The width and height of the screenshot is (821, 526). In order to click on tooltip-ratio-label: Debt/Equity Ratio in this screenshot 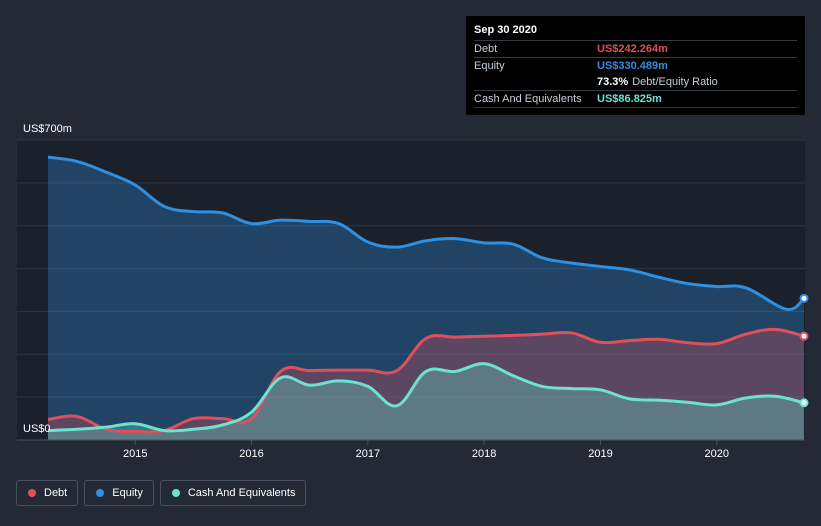, I will do `click(675, 82)`.